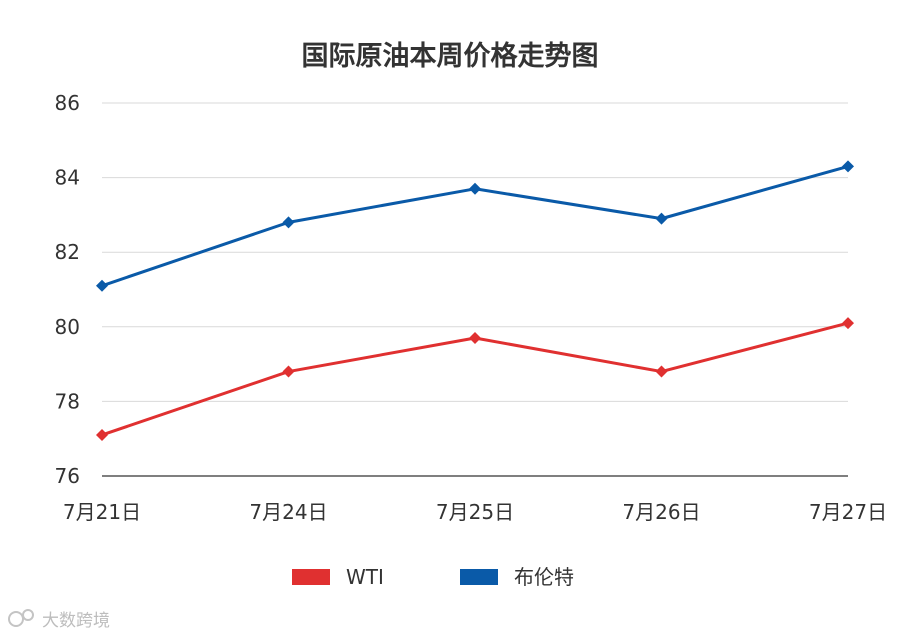 The width and height of the screenshot is (900, 638). Describe the element at coordinates (661, 512) in the screenshot. I see `x-tick-label: 7月26日` at that location.